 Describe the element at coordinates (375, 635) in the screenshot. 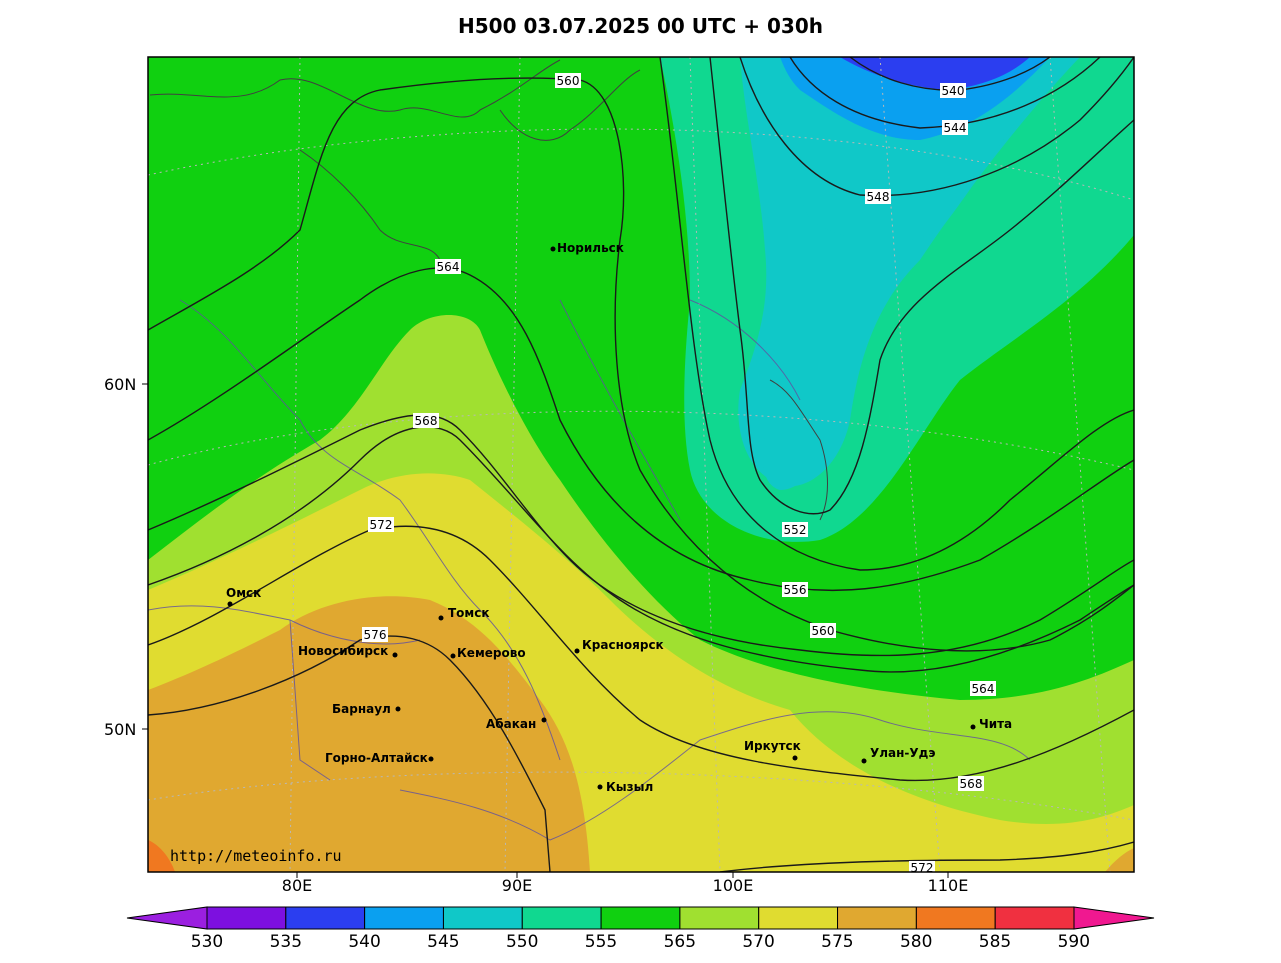

I see `isoline-label: 576` at that location.